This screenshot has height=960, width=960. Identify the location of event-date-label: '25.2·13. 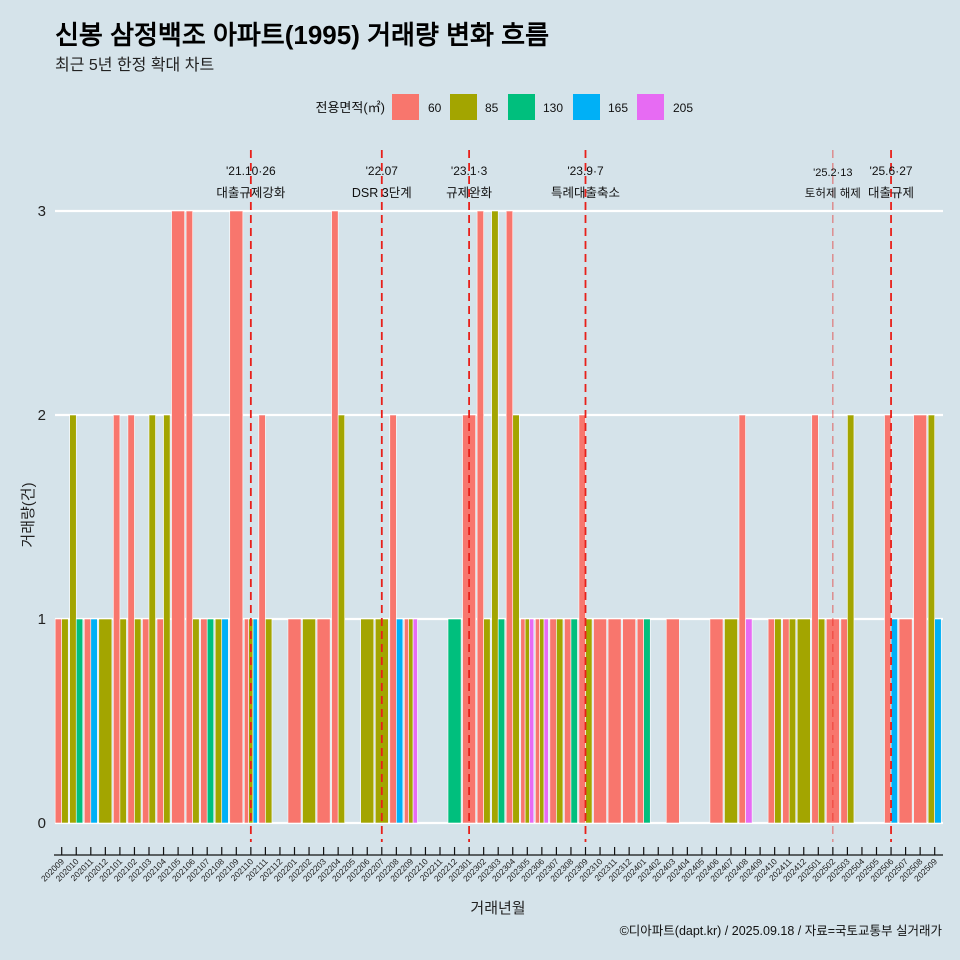
(832, 173).